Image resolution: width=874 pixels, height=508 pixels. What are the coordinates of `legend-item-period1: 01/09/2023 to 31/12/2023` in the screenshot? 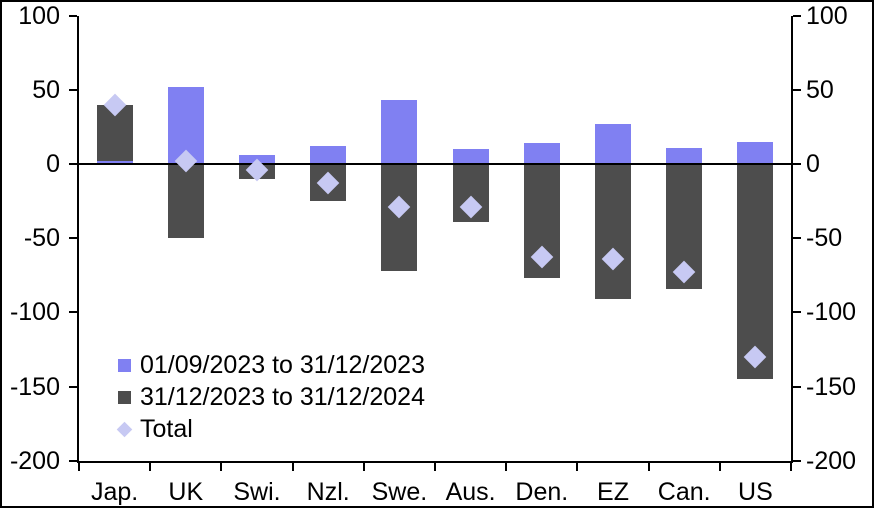 It's located at (271, 365).